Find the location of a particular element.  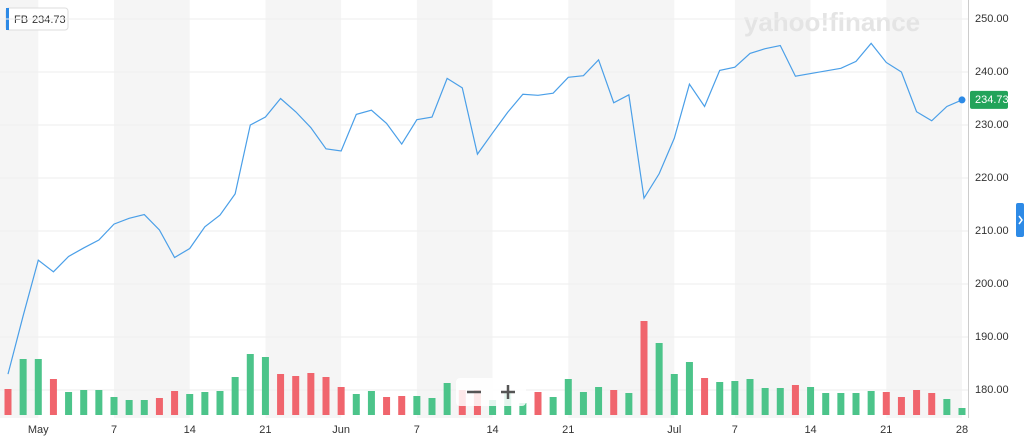

y-tick-label: 230.00 is located at coordinates (992, 125).